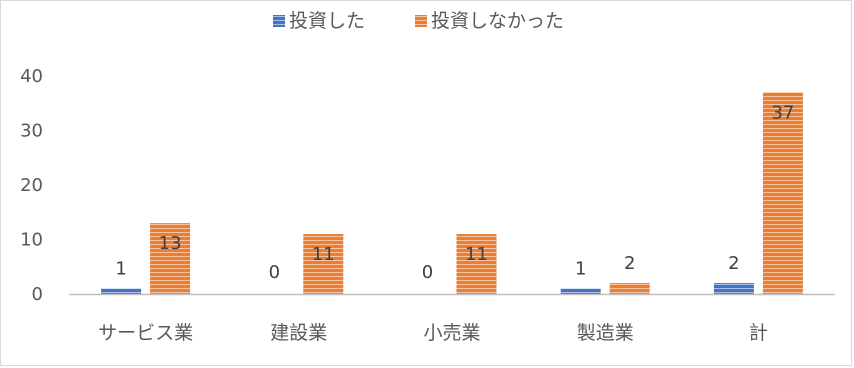 This screenshot has width=854, height=368. I want to click on y-tick-label: 40, so click(31, 76).